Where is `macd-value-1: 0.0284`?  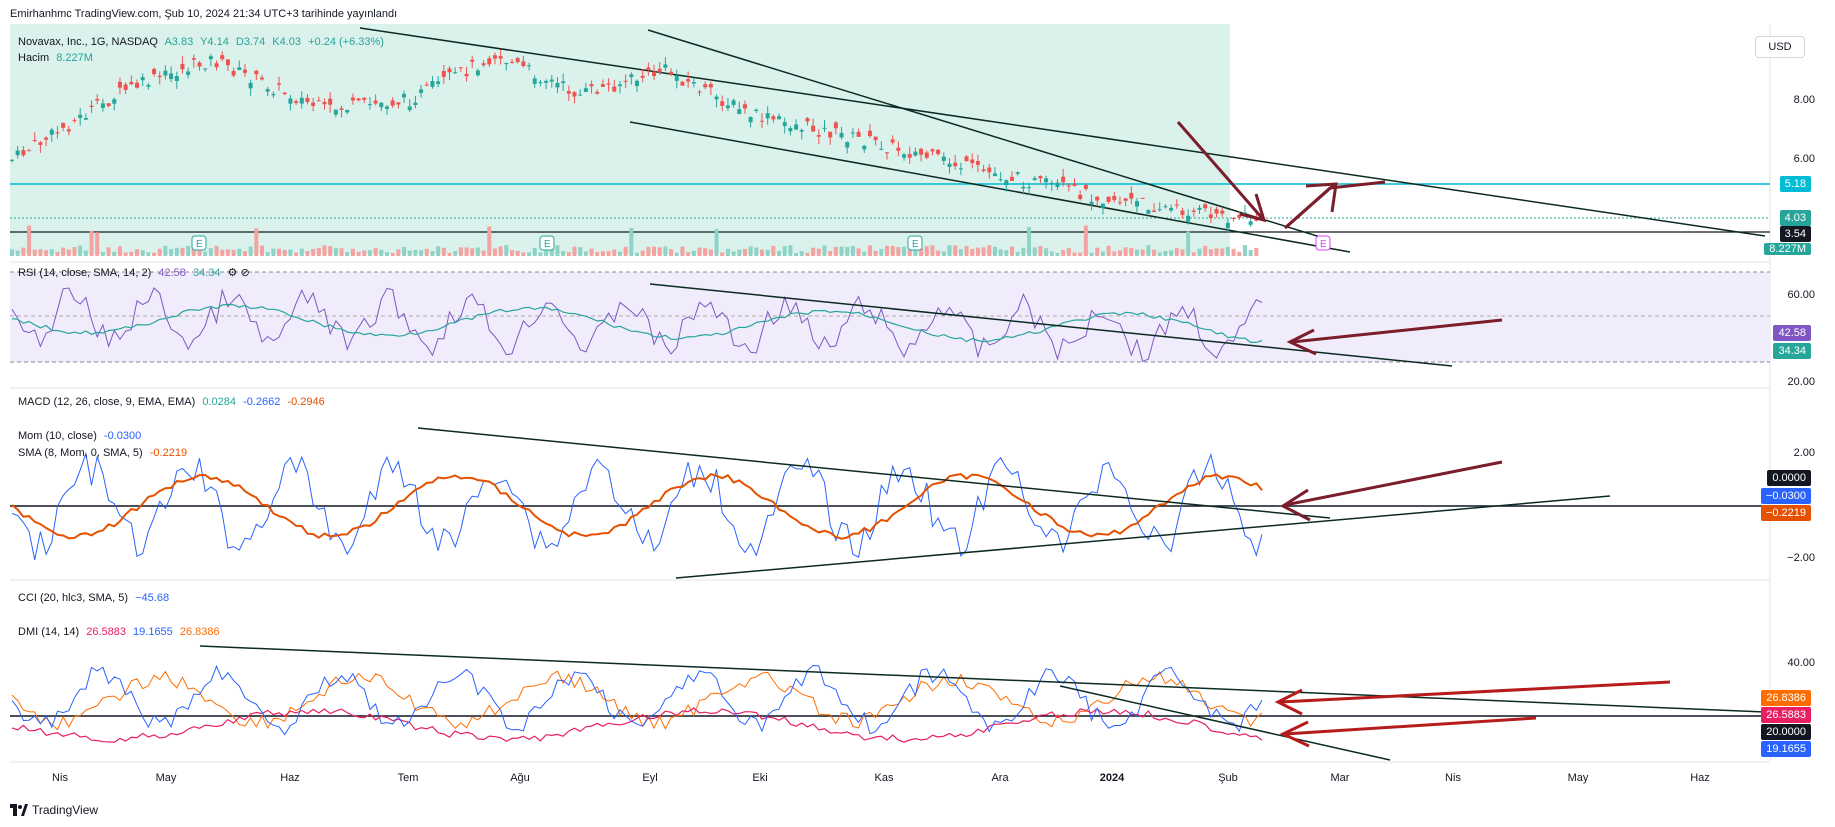
macd-value-1: 0.0284 is located at coordinates (219, 402).